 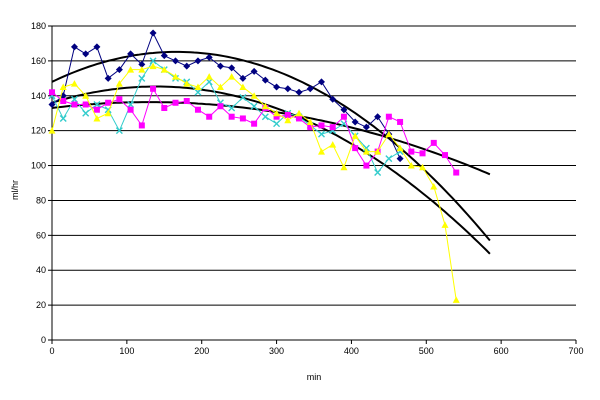 What do you see at coordinates (501, 351) in the screenshot?
I see `x-tick-label: 600` at bounding box center [501, 351].